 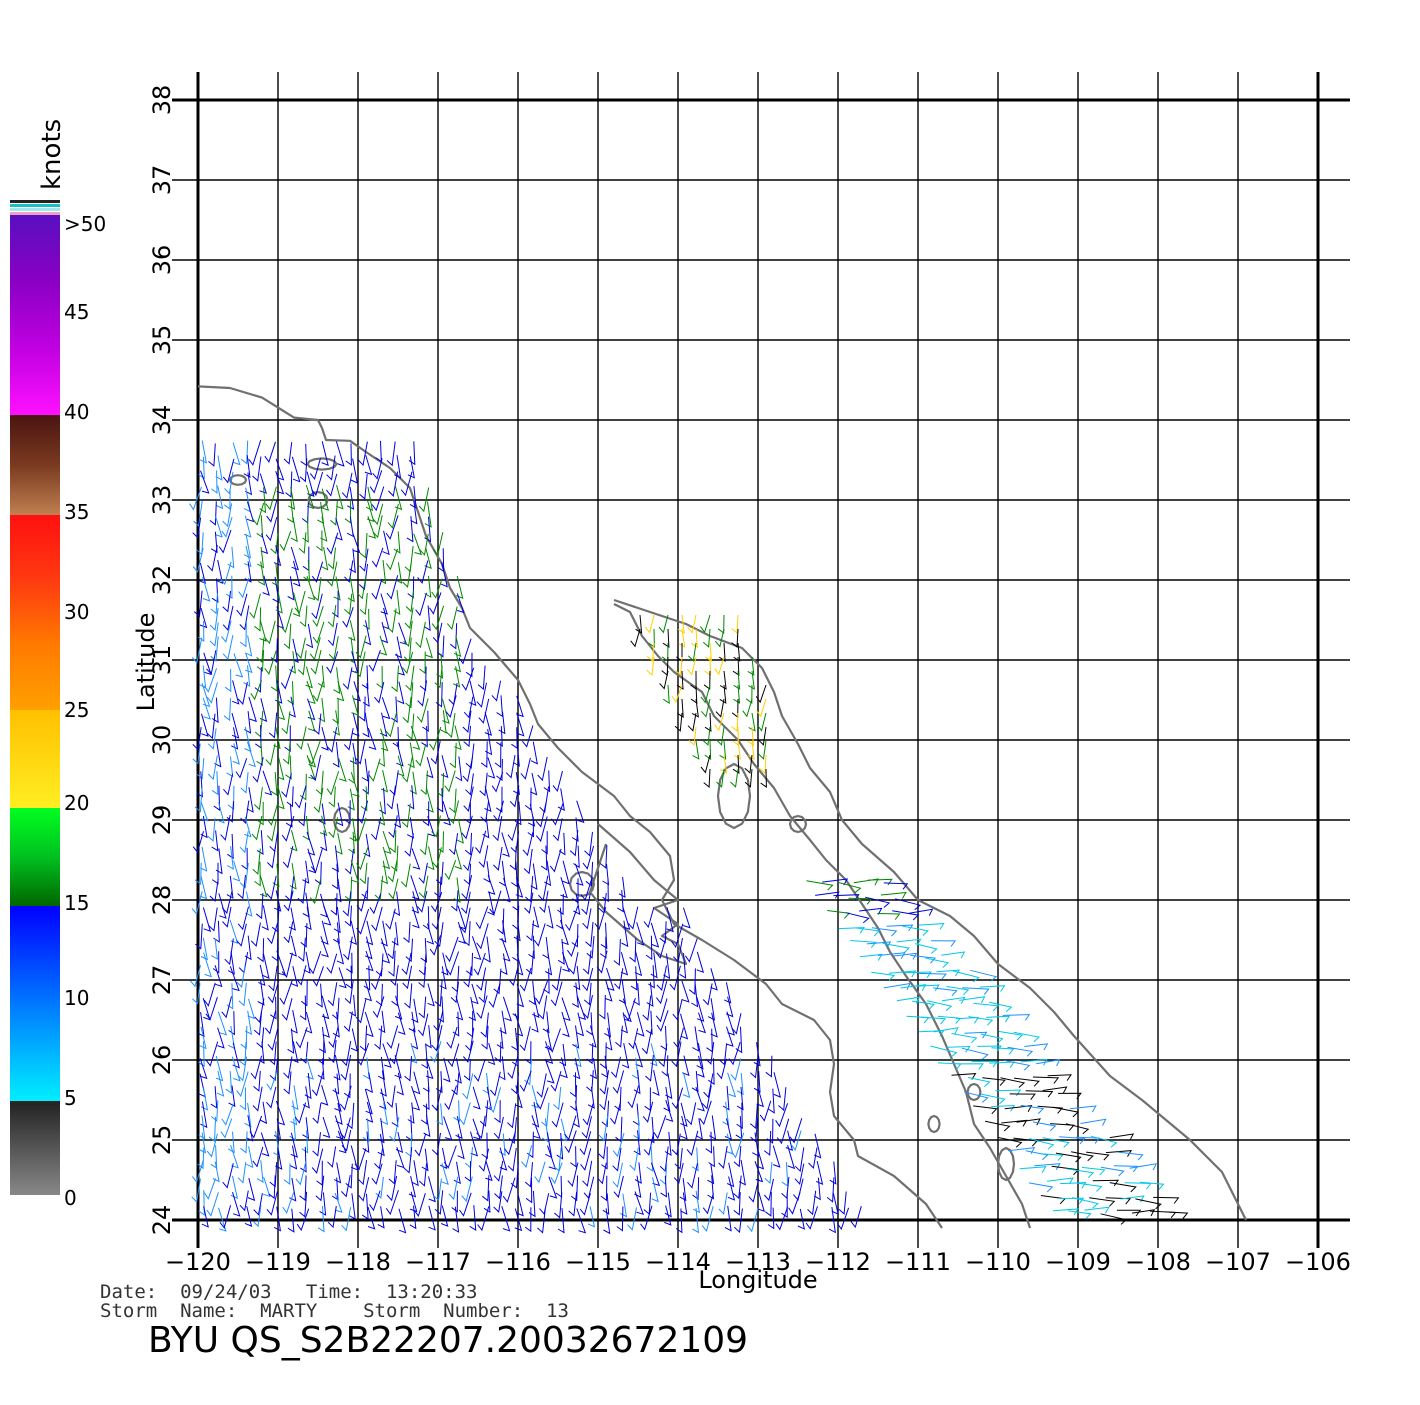 I want to click on longitude-tick: −116, so click(x=518, y=1262).